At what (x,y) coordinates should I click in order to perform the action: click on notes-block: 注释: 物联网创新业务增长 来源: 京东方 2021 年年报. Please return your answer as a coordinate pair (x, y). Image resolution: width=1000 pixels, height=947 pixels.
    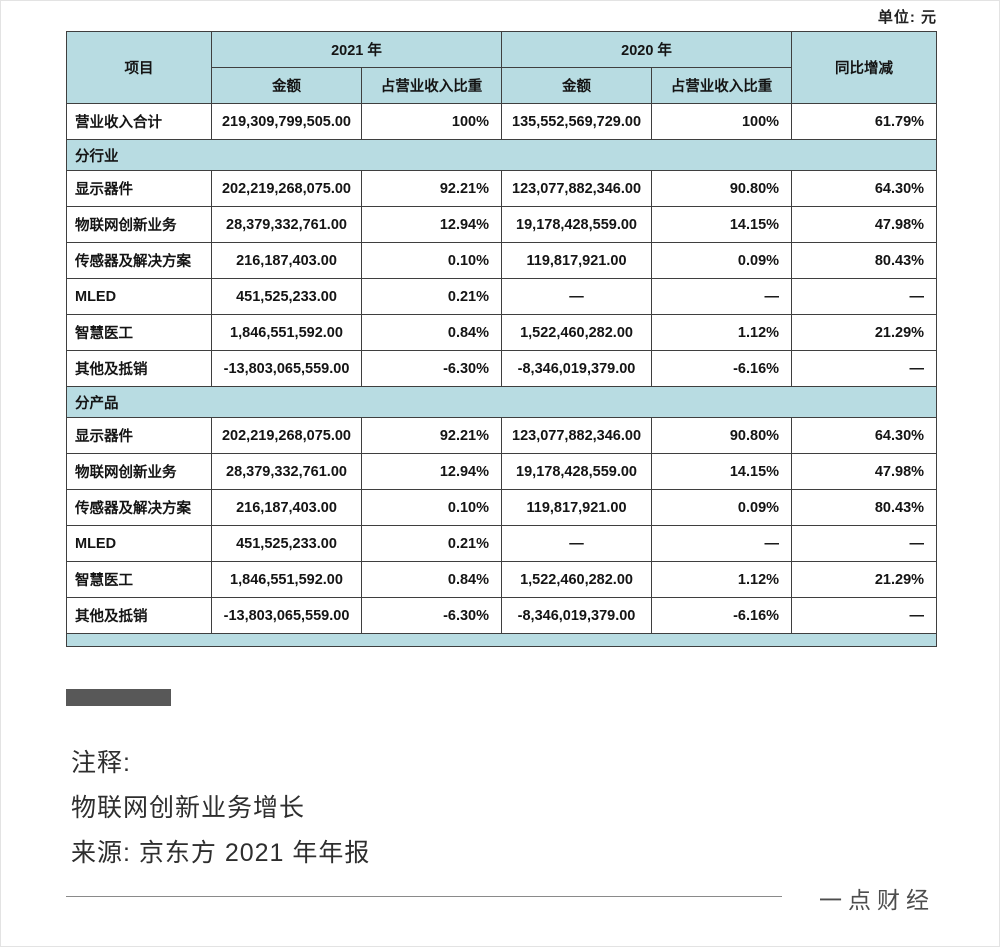
    Looking at the image, I should click on (220, 808).